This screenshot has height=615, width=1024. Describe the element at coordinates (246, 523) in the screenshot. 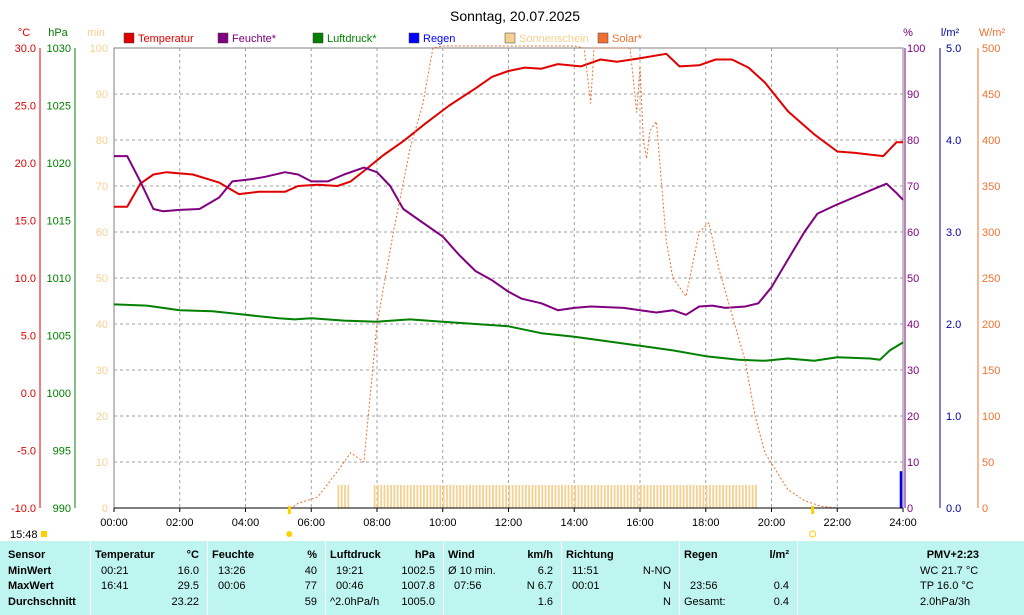

I see `x-tick-label: 04:00` at that location.